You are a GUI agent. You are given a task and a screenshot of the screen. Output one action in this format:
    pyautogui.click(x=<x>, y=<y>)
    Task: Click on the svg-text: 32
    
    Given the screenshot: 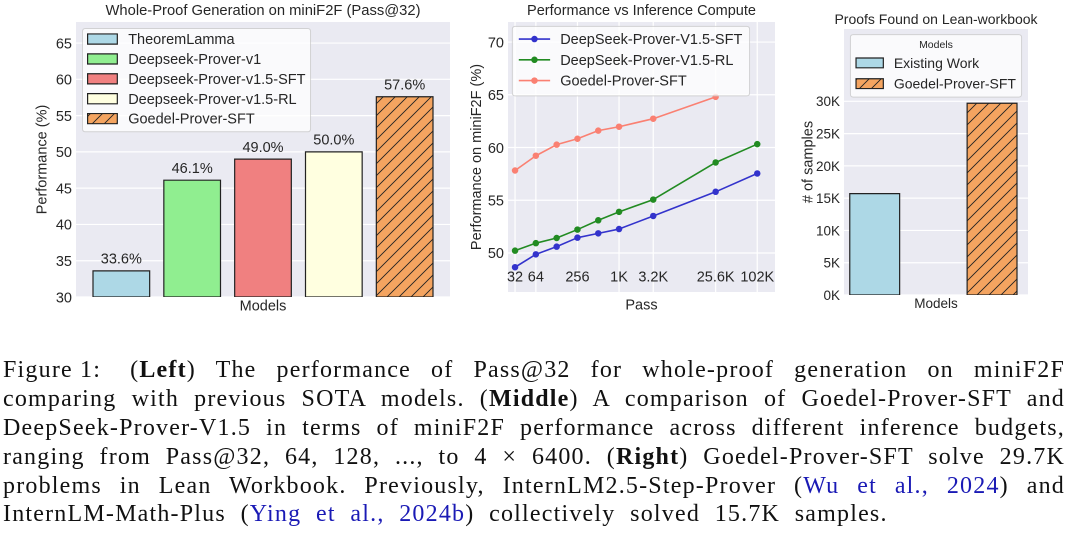 What is the action you would take?
    pyautogui.click(x=515, y=278)
    